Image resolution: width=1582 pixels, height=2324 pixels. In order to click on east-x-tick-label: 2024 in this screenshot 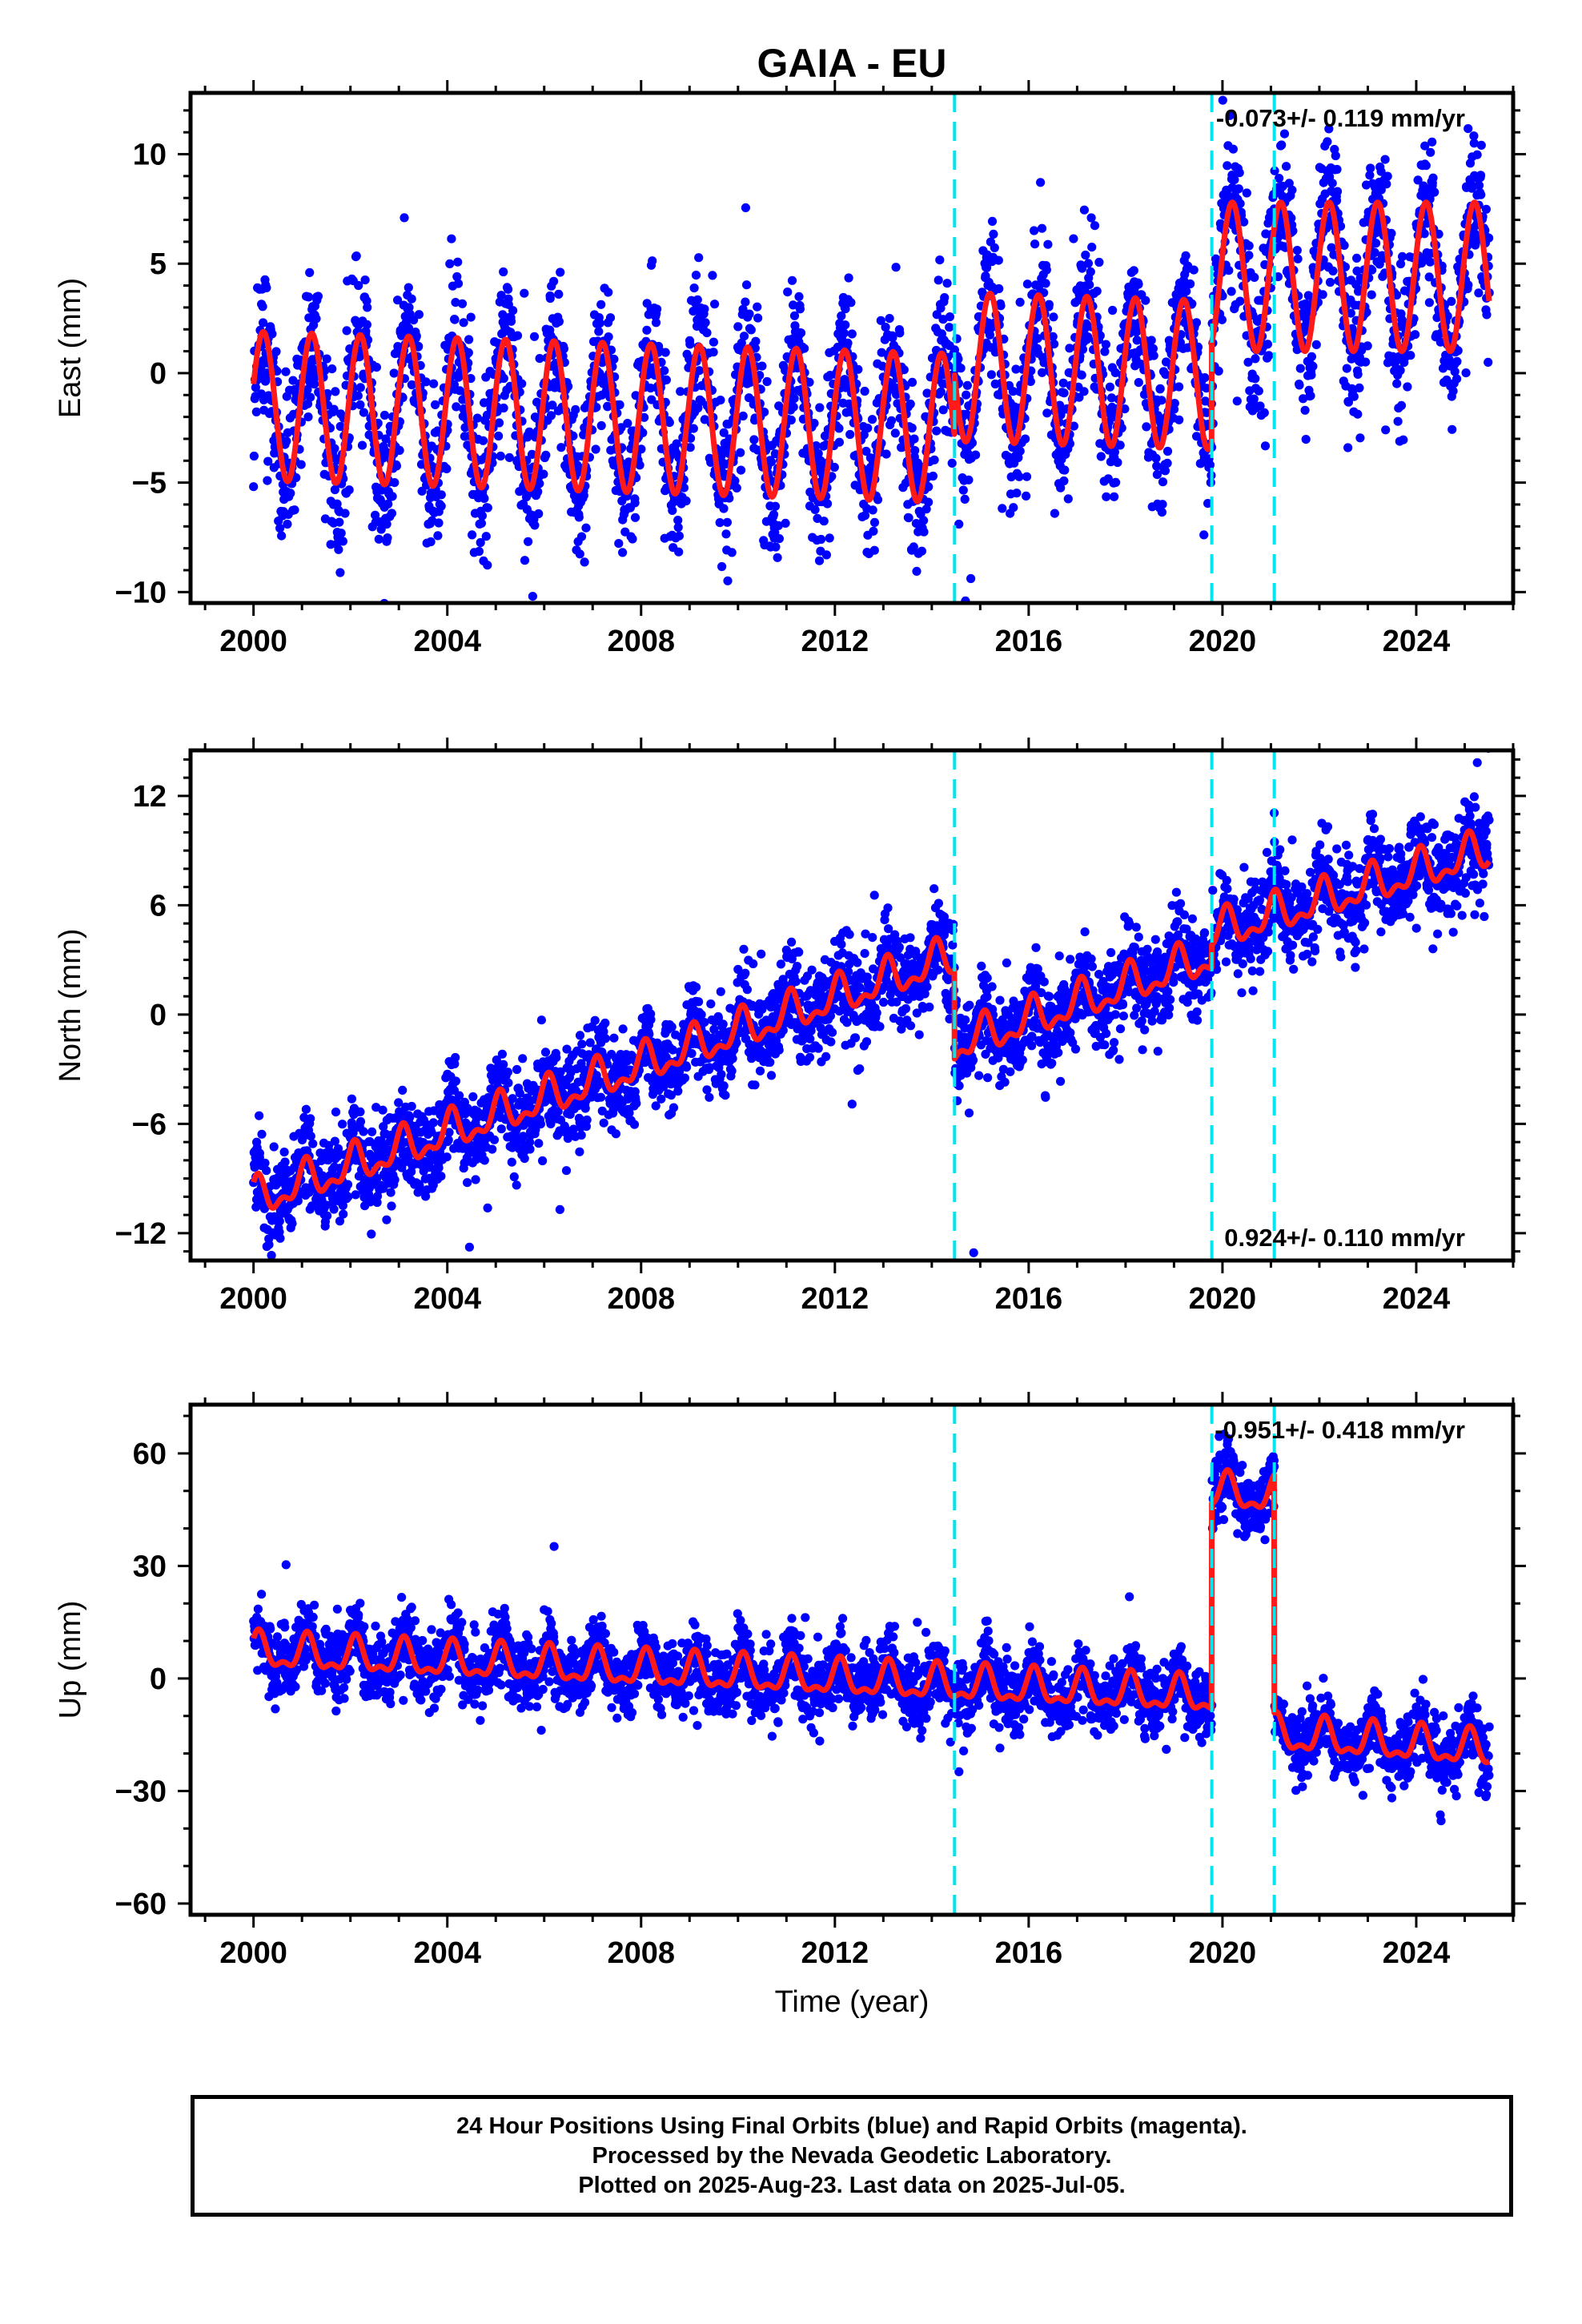, I will do `click(1417, 641)`.